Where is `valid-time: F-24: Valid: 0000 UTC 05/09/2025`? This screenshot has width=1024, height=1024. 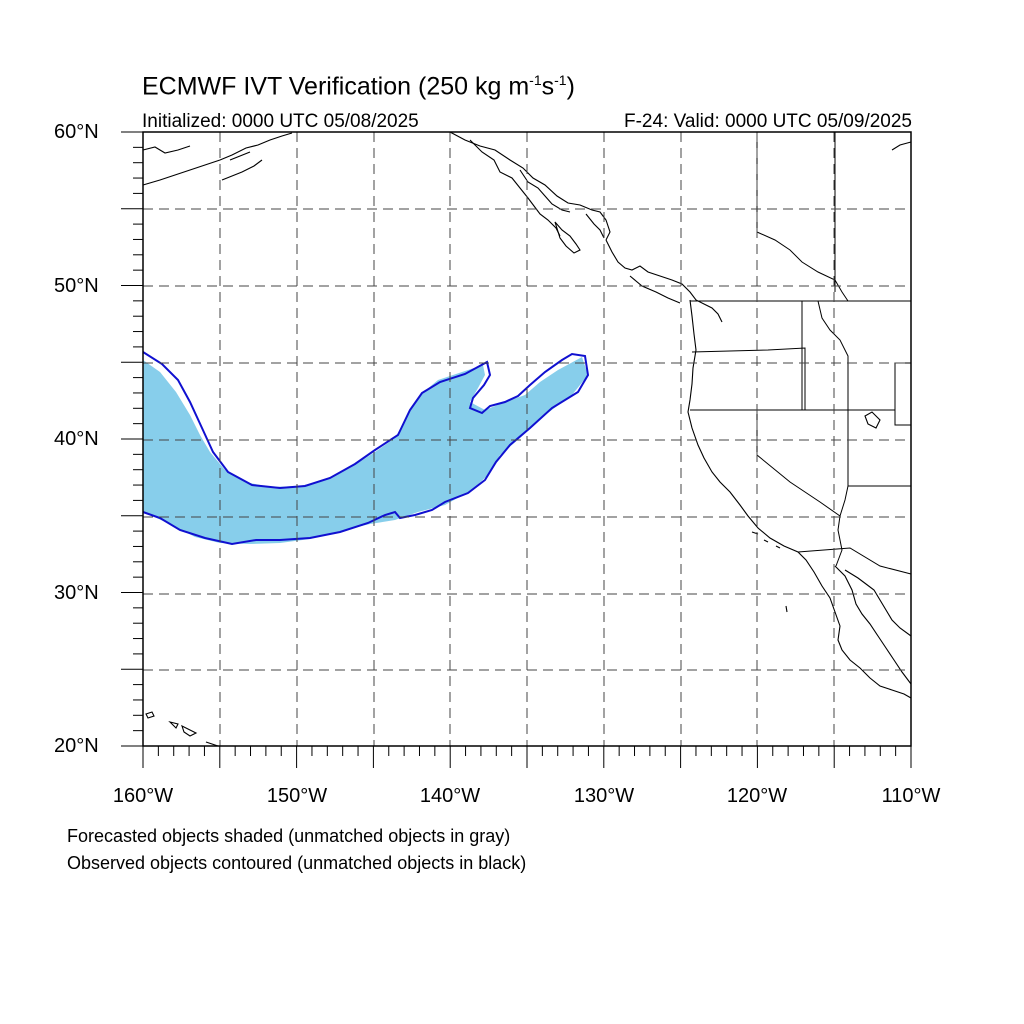
valid-time: F-24: Valid: 0000 UTC 05/09/2025 is located at coordinates (768, 121).